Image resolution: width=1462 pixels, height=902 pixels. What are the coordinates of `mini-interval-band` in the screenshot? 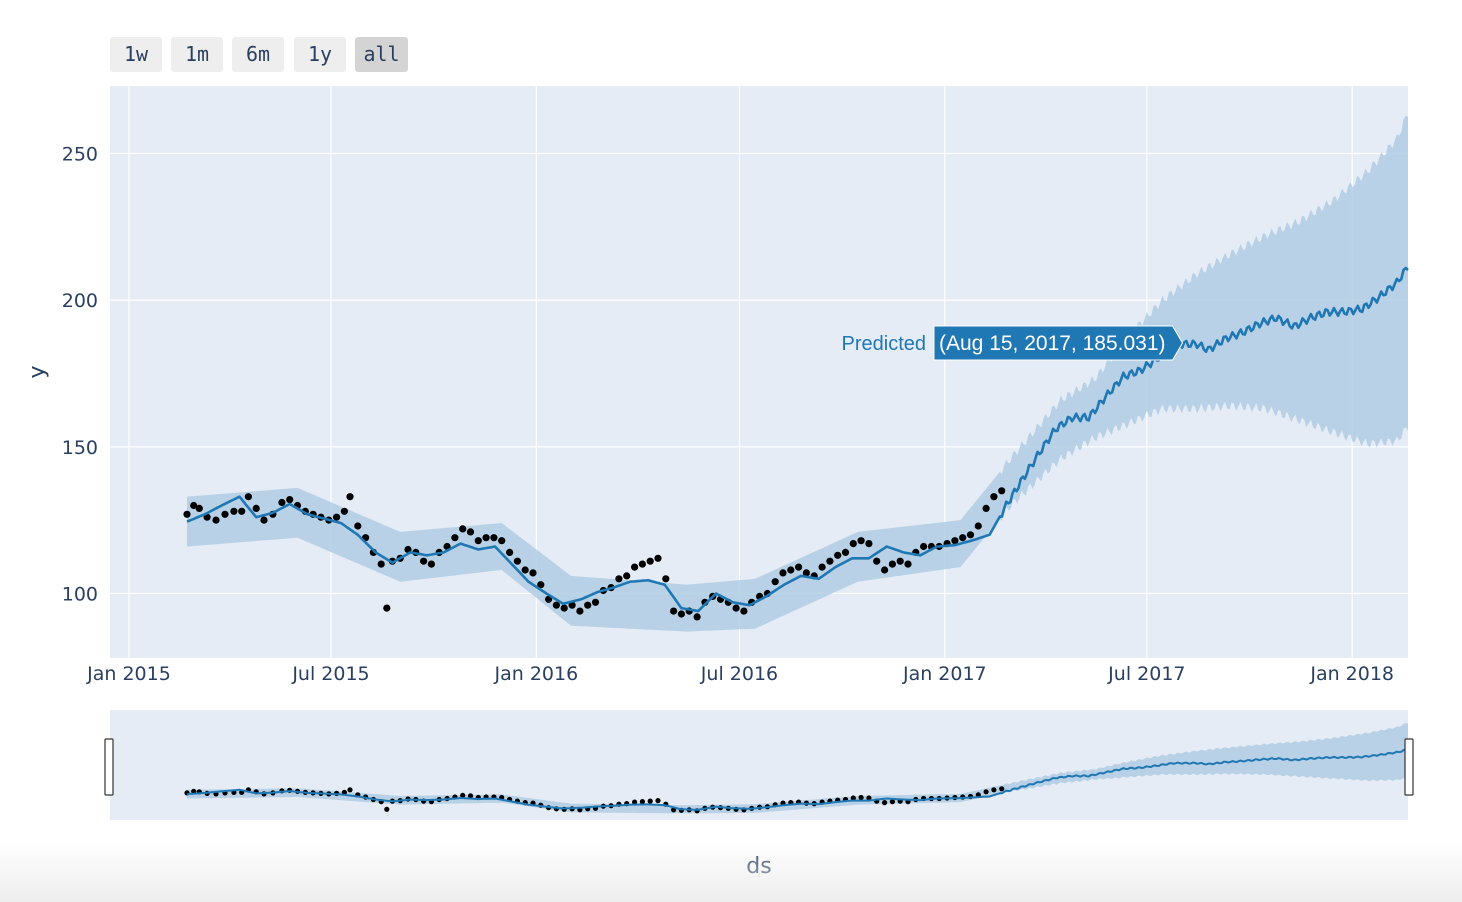 It's located at (797, 768).